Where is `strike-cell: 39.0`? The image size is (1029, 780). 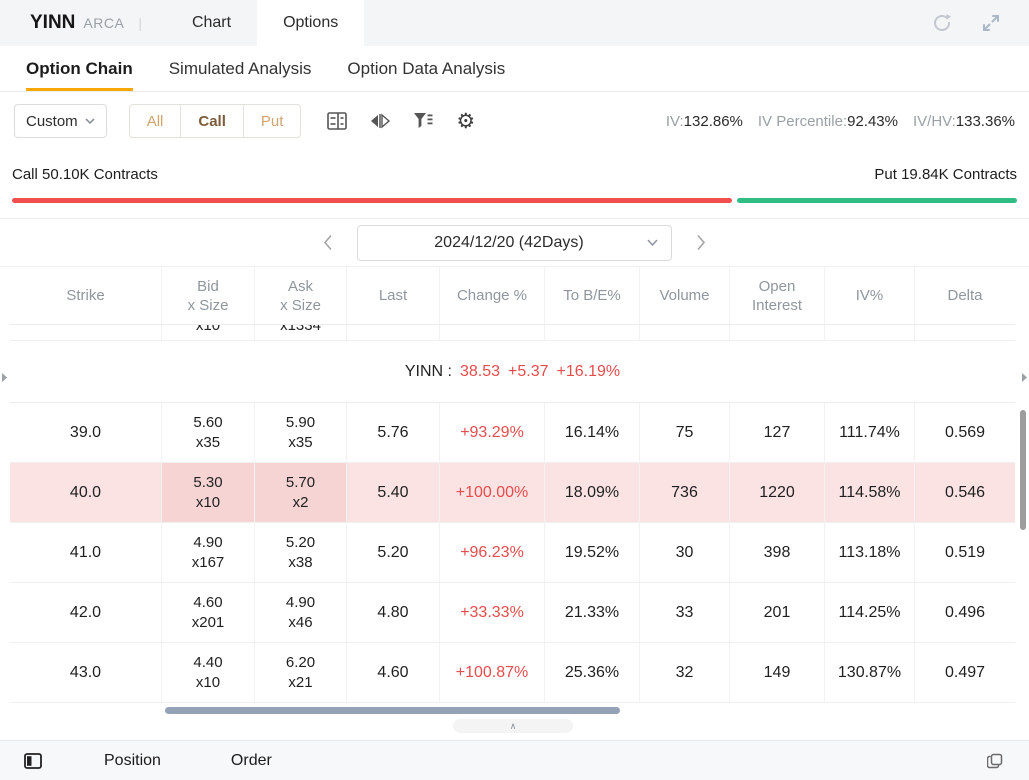 strike-cell: 39.0 is located at coordinates (86, 432).